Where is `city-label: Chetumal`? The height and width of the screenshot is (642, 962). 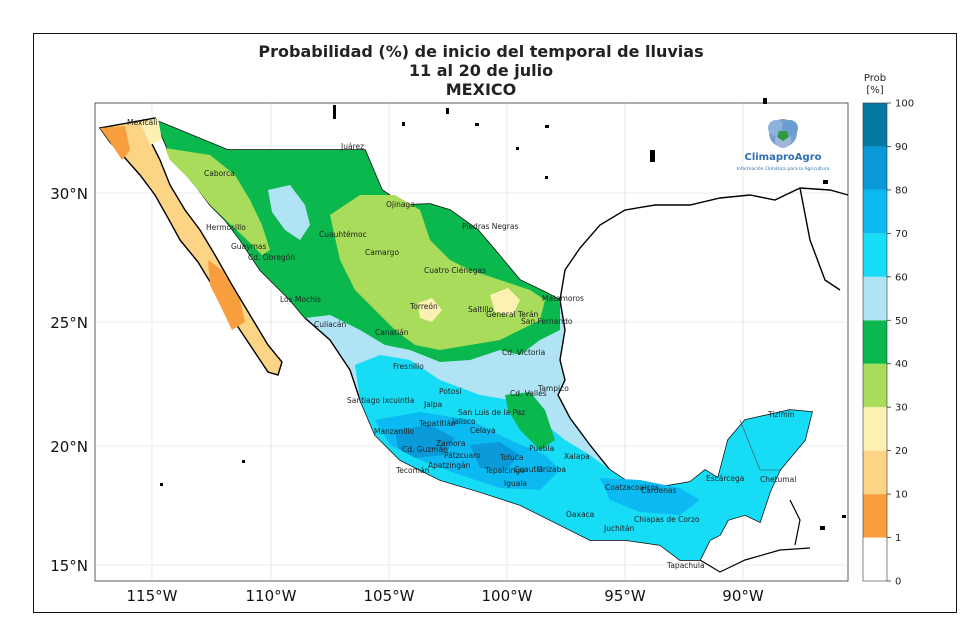 city-label: Chetumal is located at coordinates (778, 479).